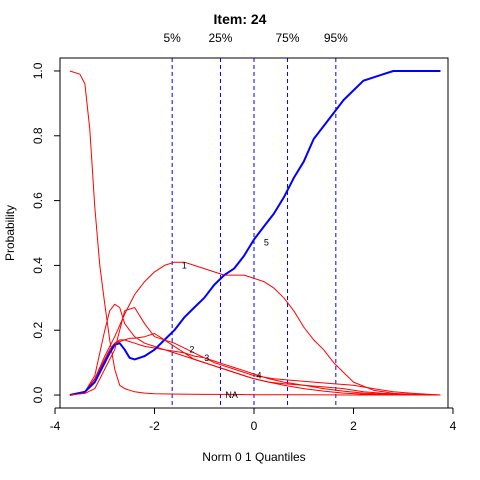 The height and width of the screenshot is (480, 480). Describe the element at coordinates (38, 70) in the screenshot. I see `y-tick-label: 1.0` at that location.